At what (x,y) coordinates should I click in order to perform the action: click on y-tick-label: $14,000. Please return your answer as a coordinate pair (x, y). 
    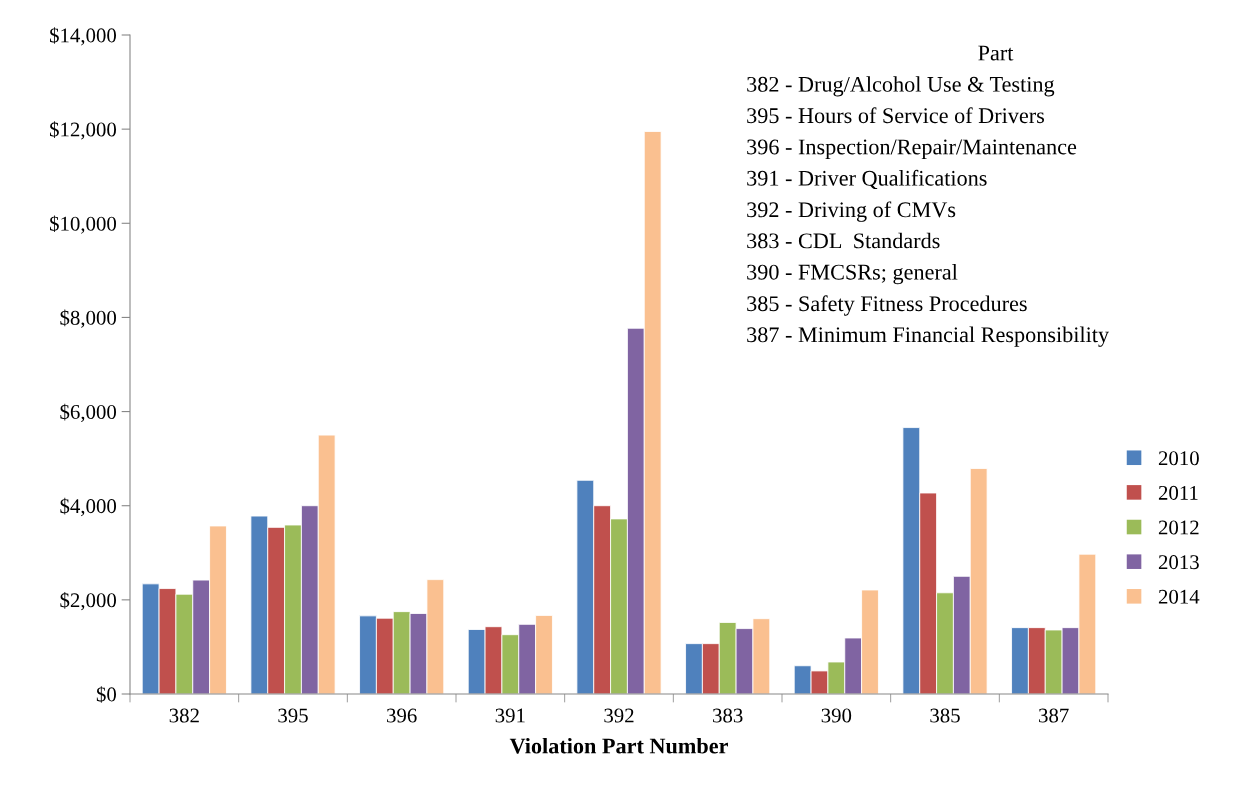
    Looking at the image, I should click on (83, 36).